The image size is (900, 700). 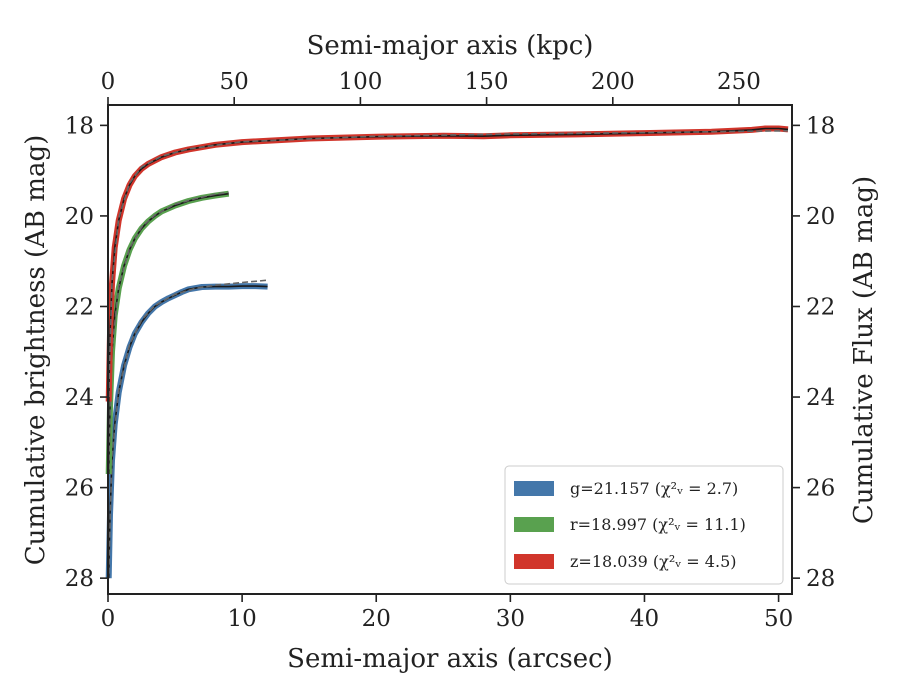 I want to click on top-x-tick-label: 50, so click(x=234, y=82).